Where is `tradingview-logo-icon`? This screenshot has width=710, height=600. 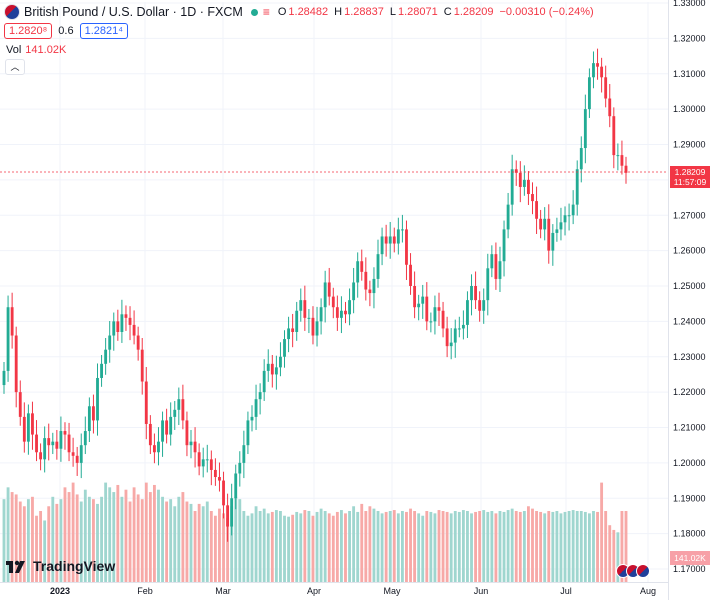
tradingview-logo-icon is located at coordinates (15, 566).